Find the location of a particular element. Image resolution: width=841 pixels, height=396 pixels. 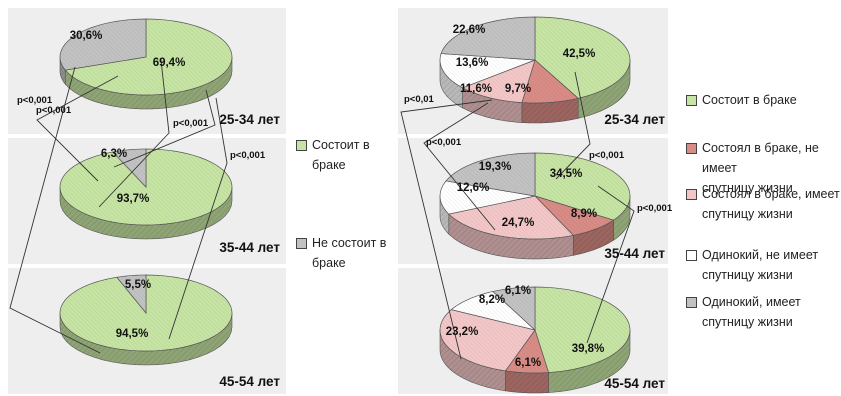

legend-item: Состоял в браке, имеет спутницу жизни is located at coordinates (763, 204).